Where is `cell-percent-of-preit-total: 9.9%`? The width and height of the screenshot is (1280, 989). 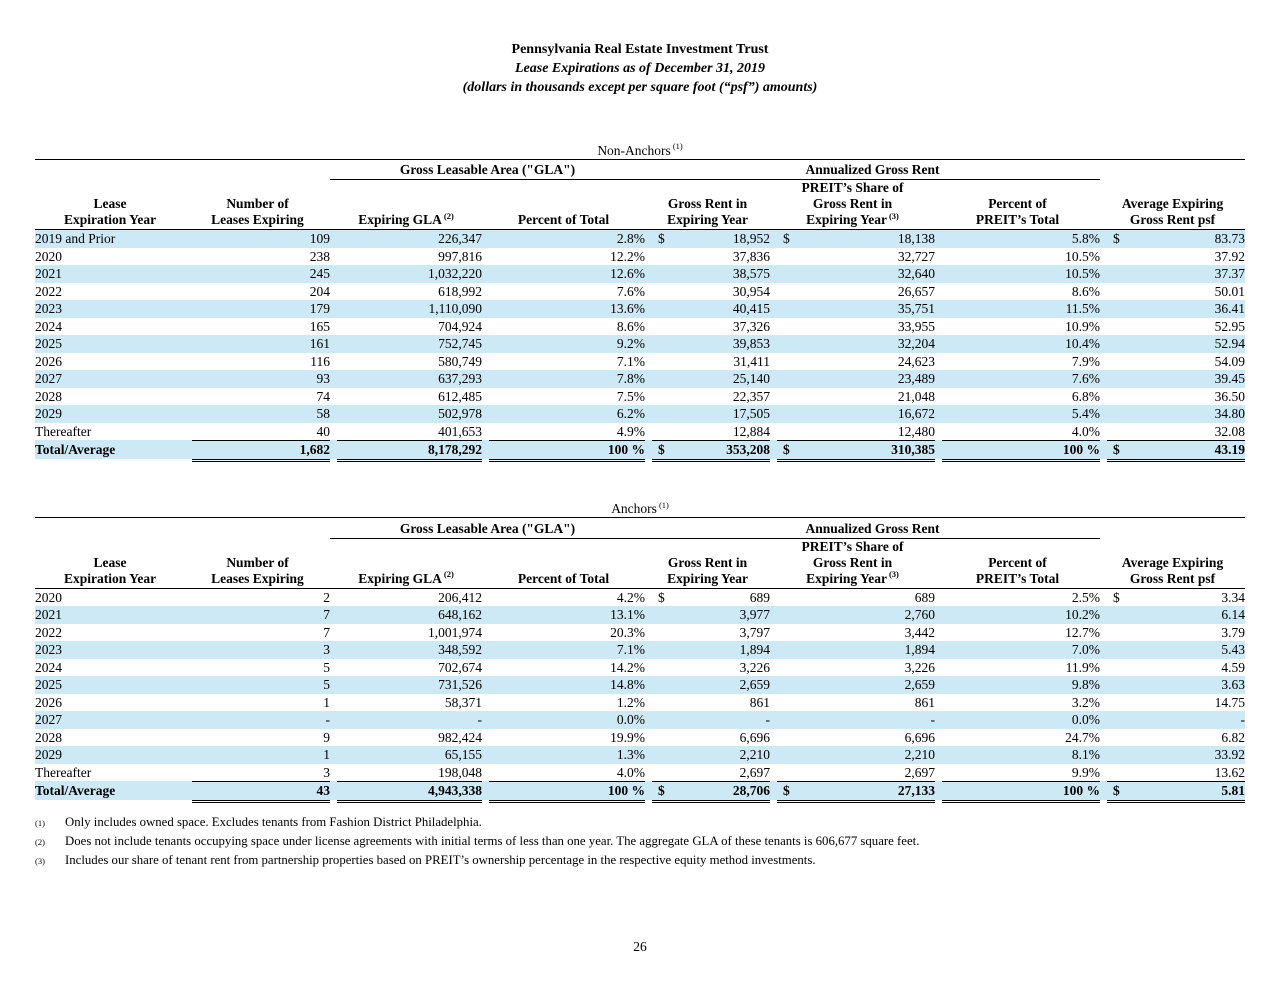
cell-percent-of-preit-total: 9.9% is located at coordinates (1085, 772).